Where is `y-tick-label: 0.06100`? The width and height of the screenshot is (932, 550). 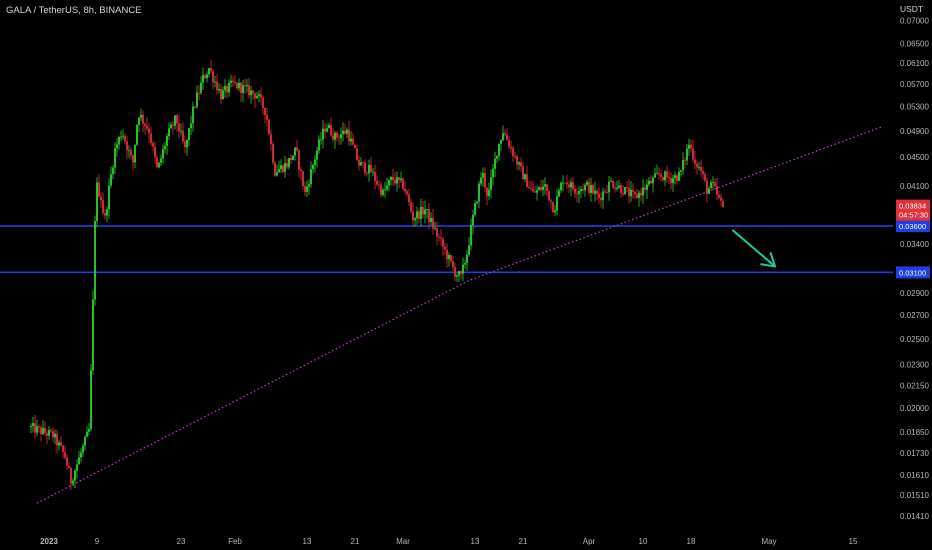
y-tick-label: 0.06100 is located at coordinates (914, 63).